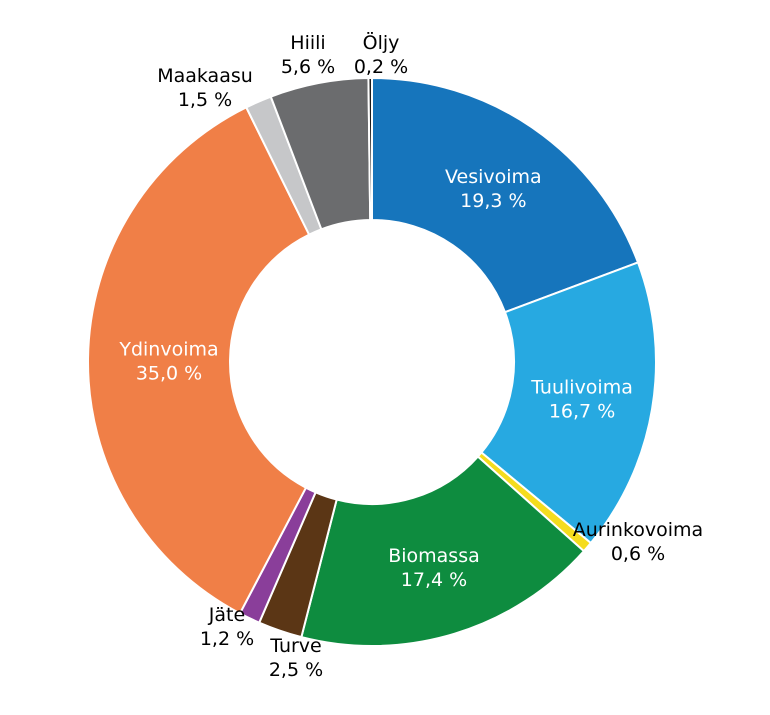  What do you see at coordinates (307, 43) in the screenshot?
I see `slice-label-hiili: Hiili` at bounding box center [307, 43].